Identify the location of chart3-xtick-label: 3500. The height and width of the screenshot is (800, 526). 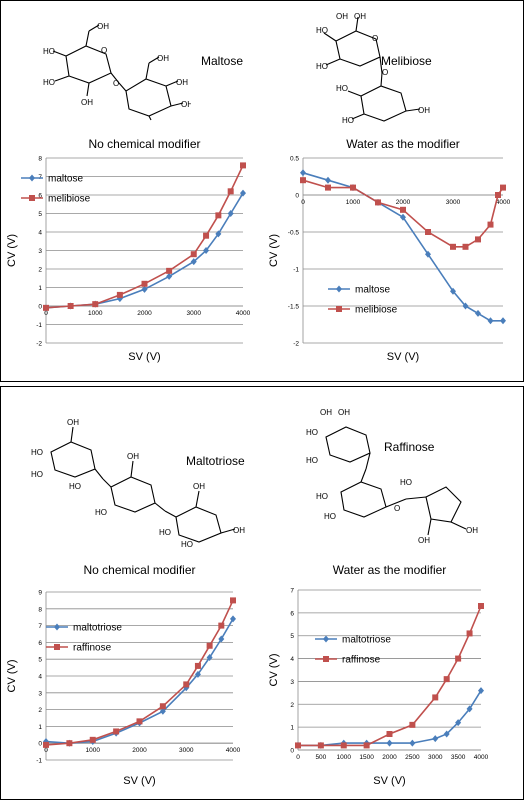
(458, 757).